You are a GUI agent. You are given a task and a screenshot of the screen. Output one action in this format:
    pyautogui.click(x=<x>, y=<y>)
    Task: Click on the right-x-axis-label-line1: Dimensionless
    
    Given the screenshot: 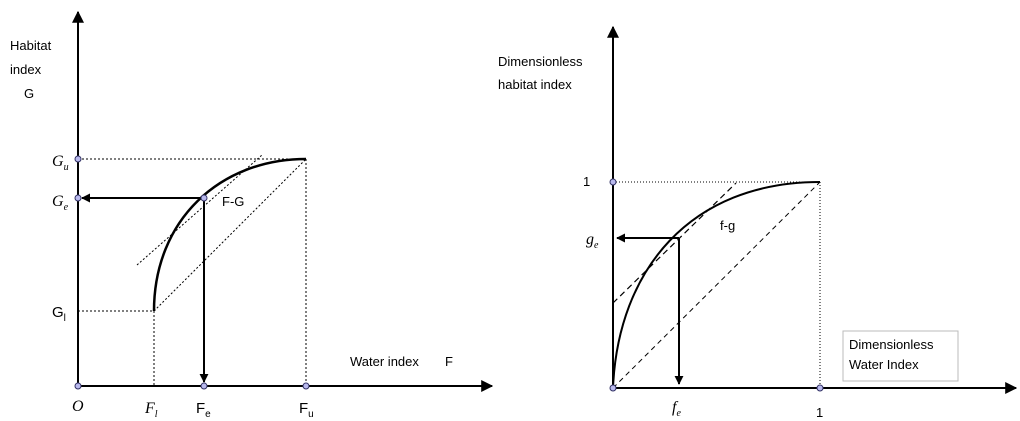 What is the action you would take?
    pyautogui.click(x=891, y=344)
    